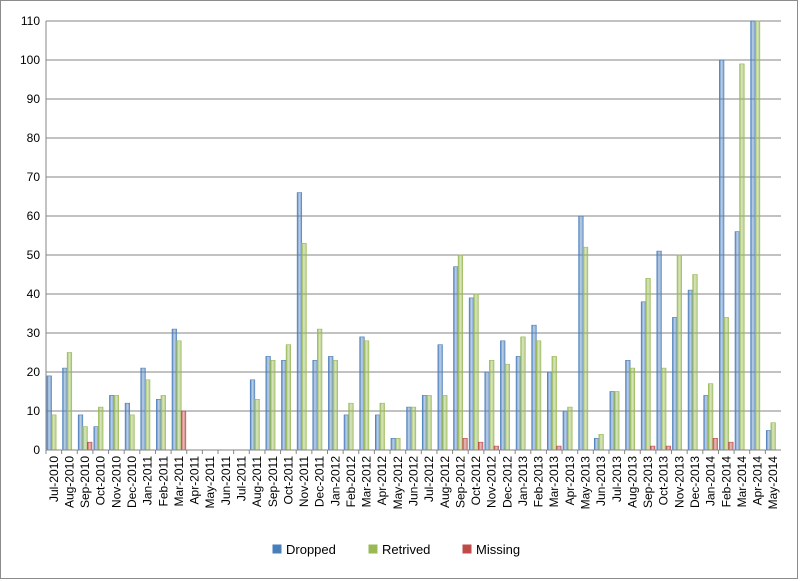  Describe the element at coordinates (69, 482) in the screenshot. I see `x-tick-label: Aug-2010` at that location.